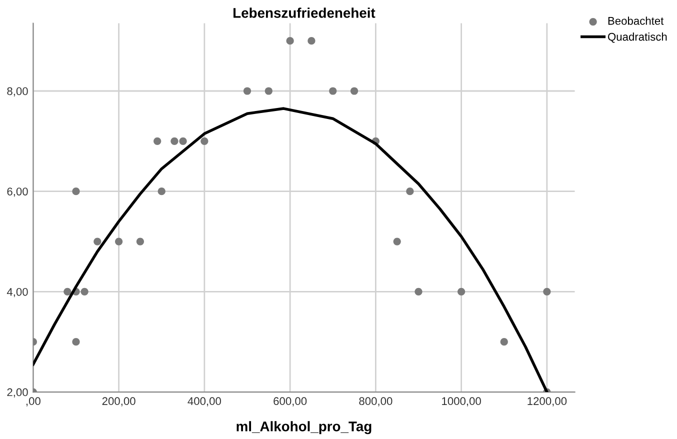 Image resolution: width=677 pixels, height=439 pixels. I want to click on x-axis-title: ml_Alkohol_pro_Tag, so click(304, 427).